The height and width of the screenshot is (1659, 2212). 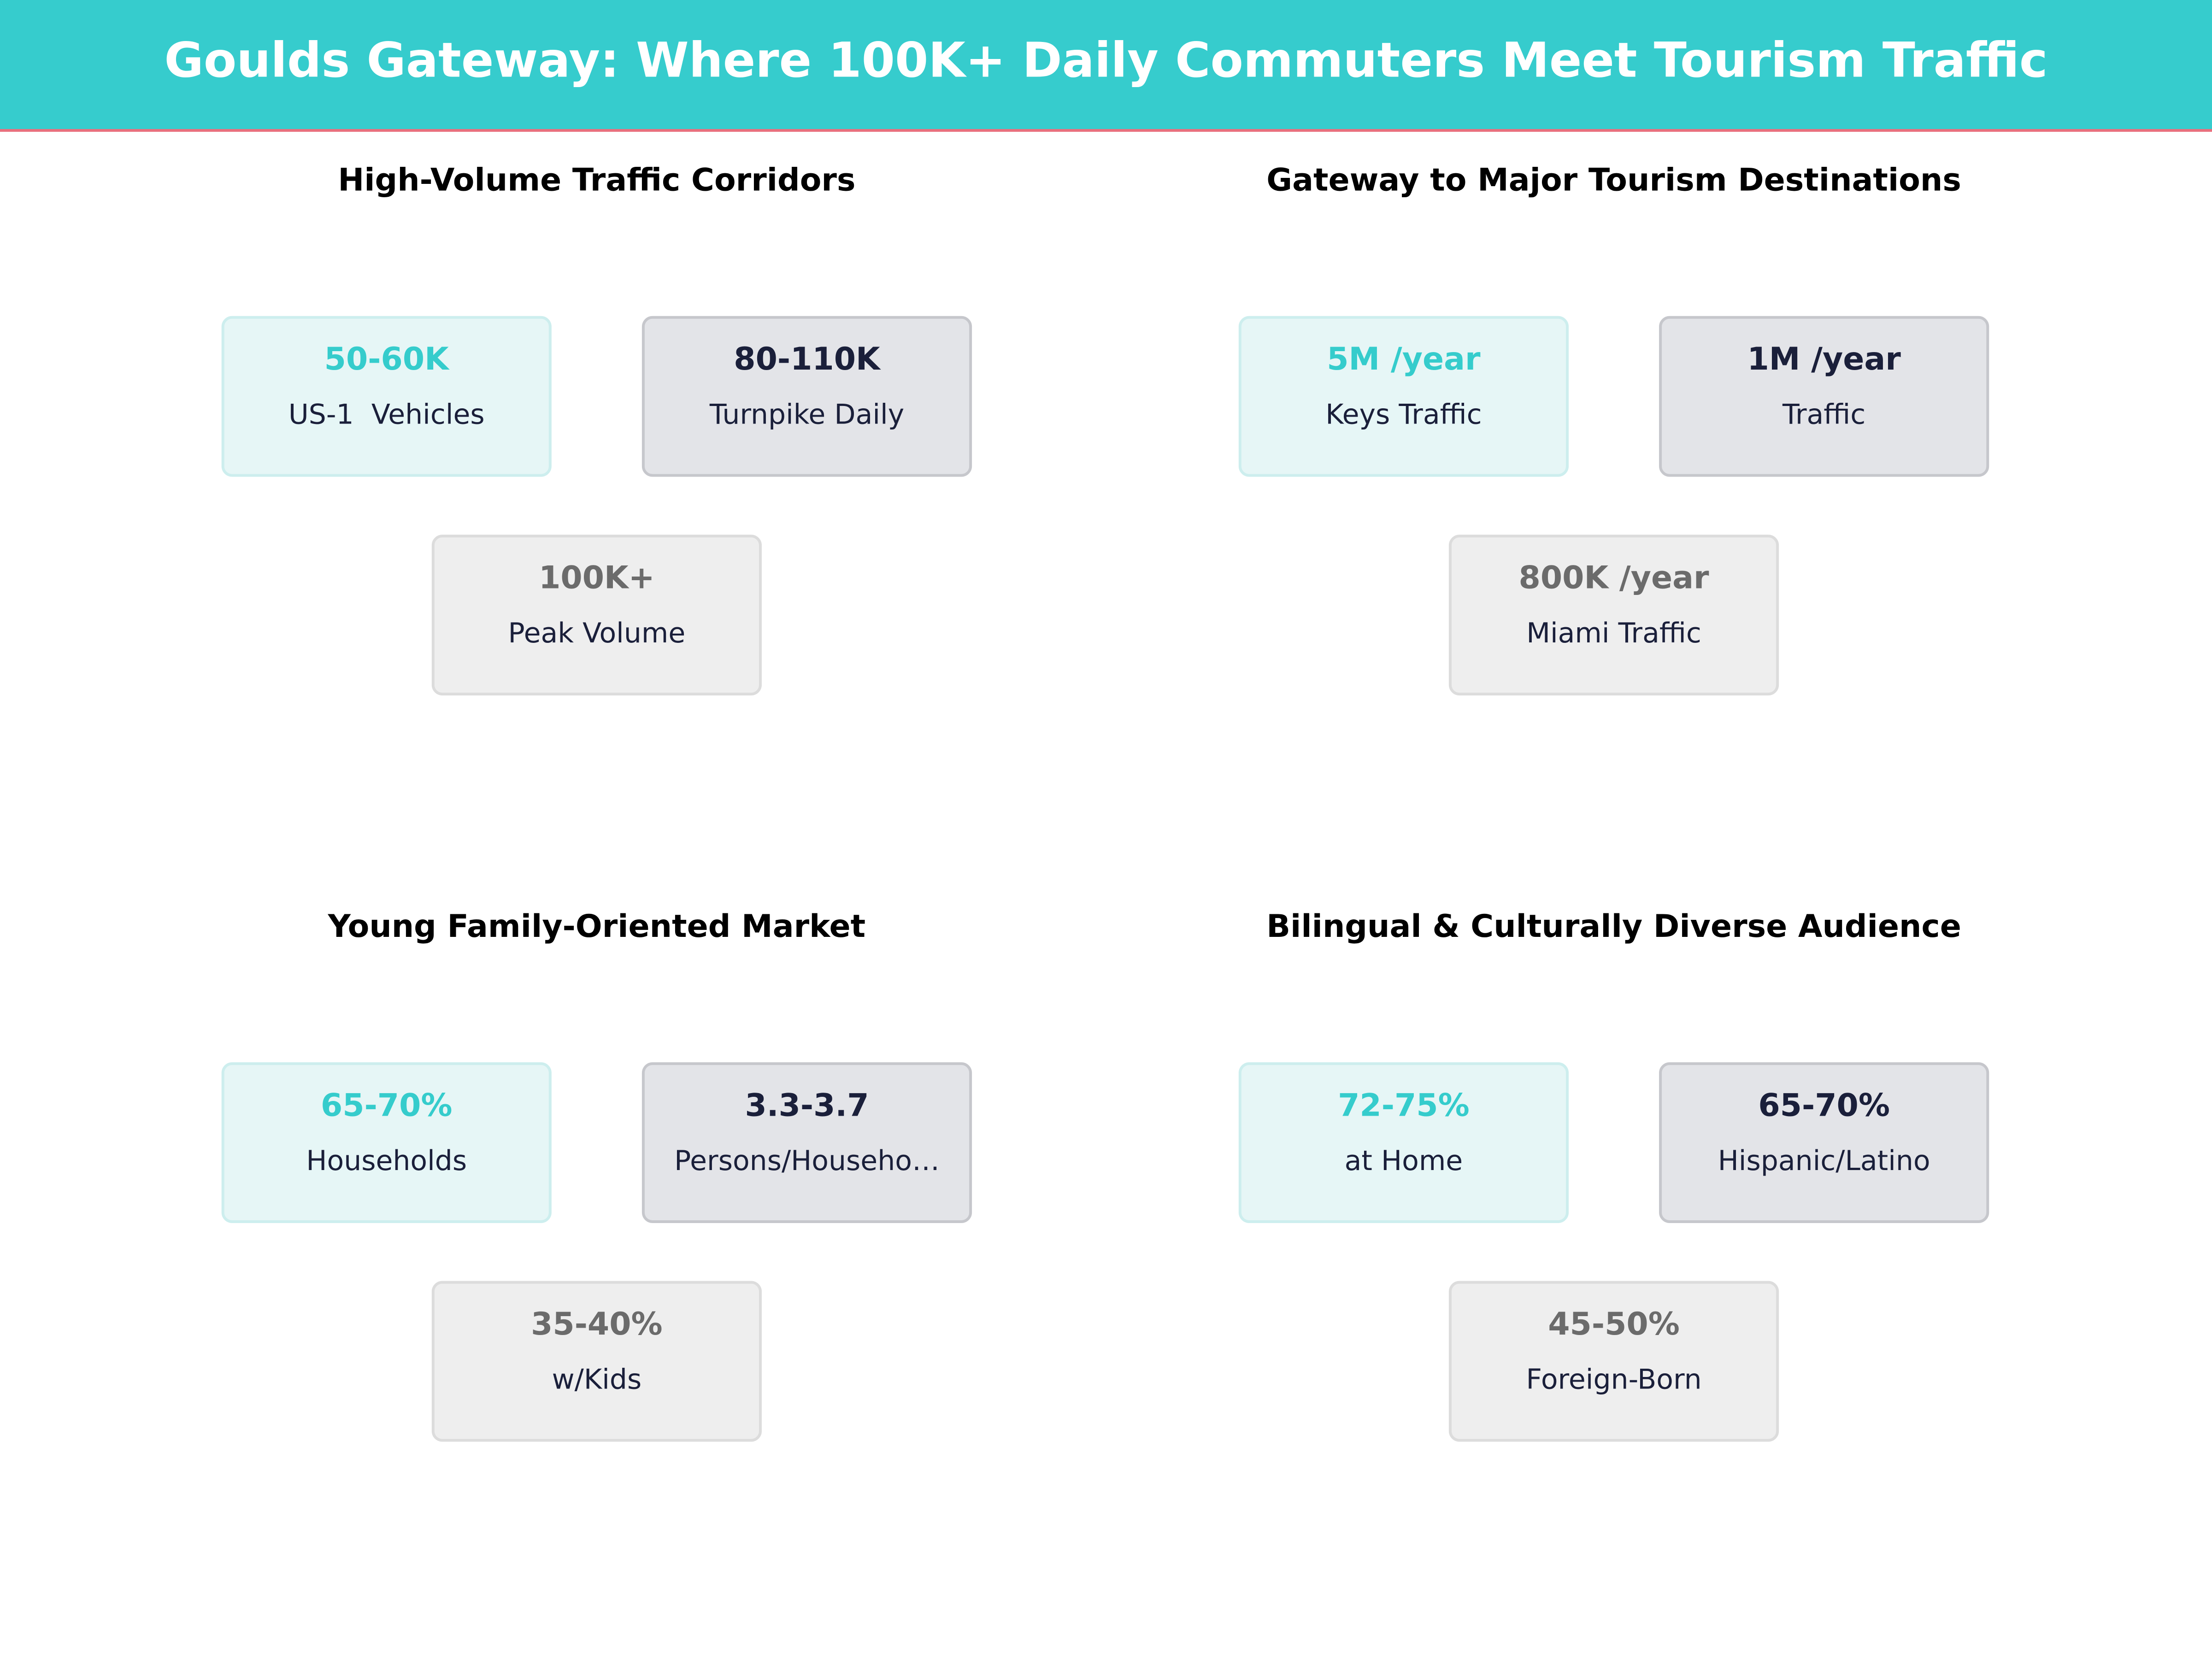 What do you see at coordinates (1614, 578) in the screenshot?
I see `stat-value: 800K /year` at bounding box center [1614, 578].